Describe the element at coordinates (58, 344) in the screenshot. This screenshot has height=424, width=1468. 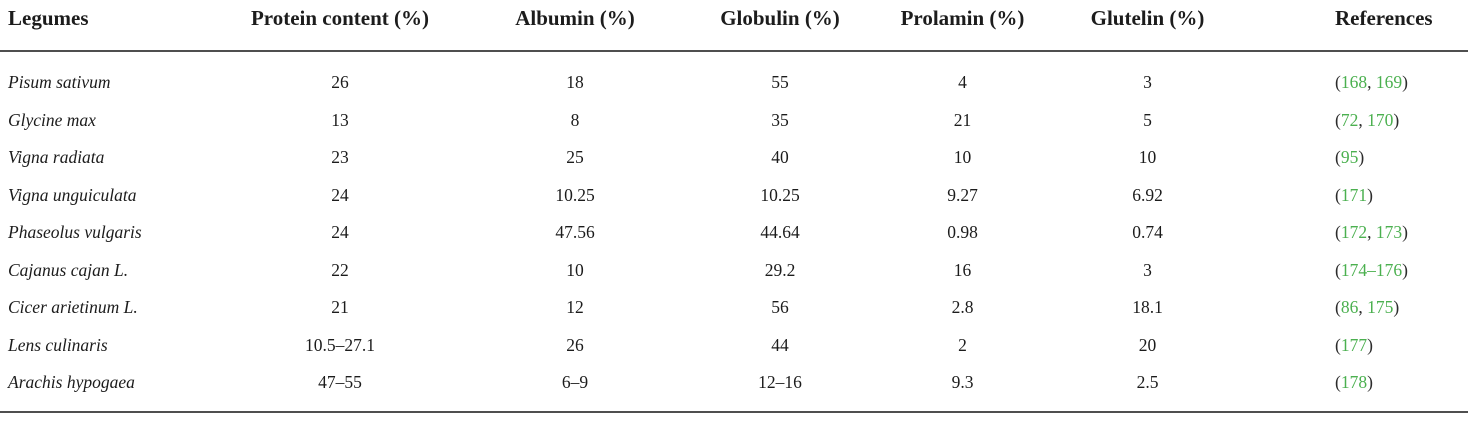
I see `legume-name: Lens culinaris` at that location.